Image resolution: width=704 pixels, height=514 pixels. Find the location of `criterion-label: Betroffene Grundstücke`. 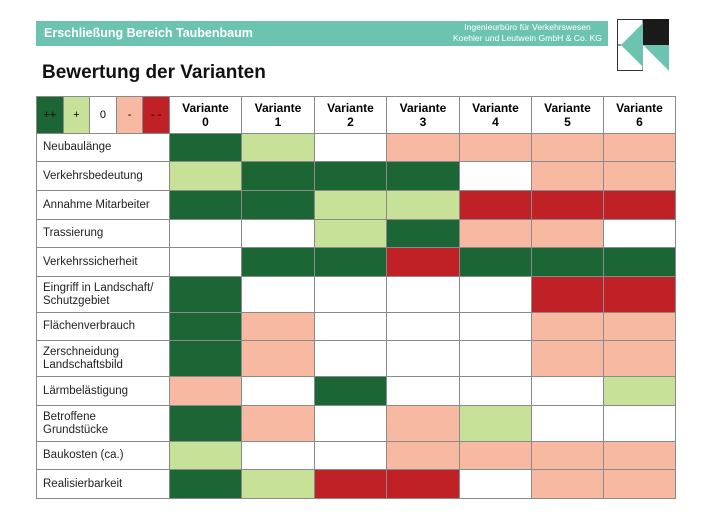

criterion-label: Betroffene Grundstücke is located at coordinates (103, 423).